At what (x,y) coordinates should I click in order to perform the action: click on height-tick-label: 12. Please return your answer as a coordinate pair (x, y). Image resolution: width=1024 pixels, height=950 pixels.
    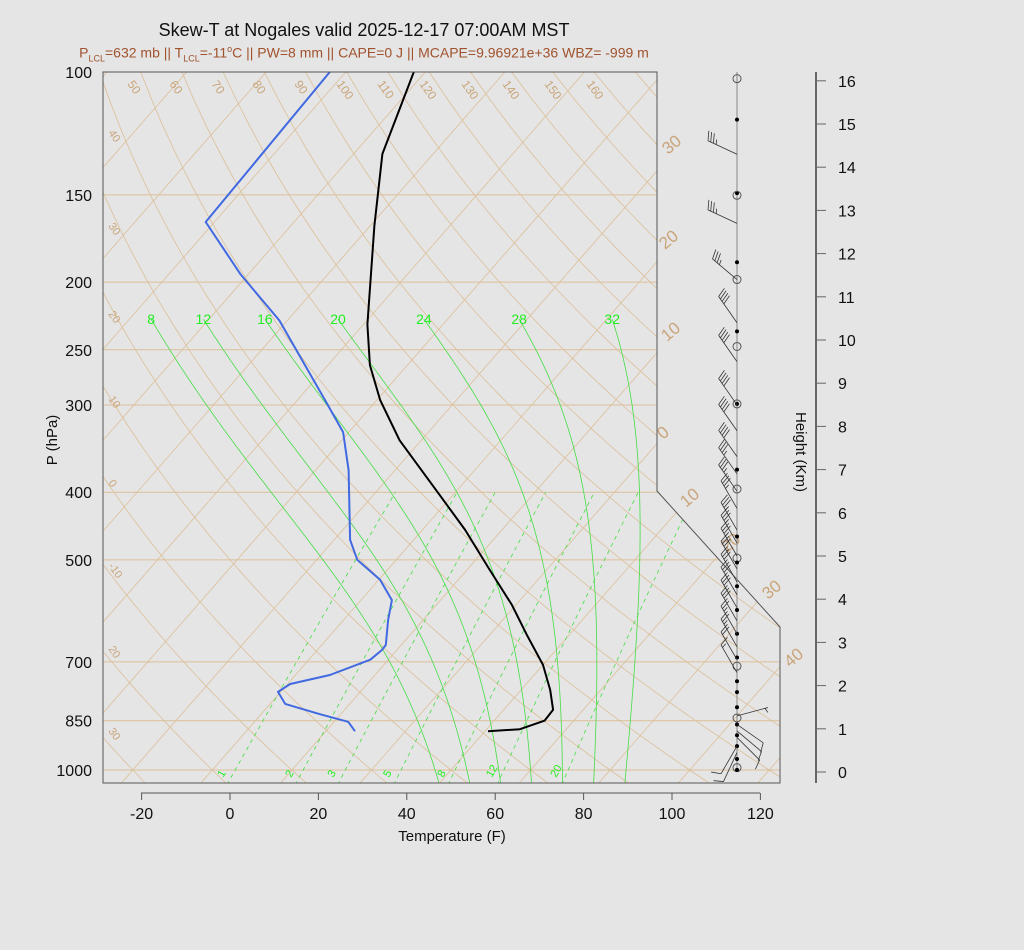
    Looking at the image, I should click on (847, 255).